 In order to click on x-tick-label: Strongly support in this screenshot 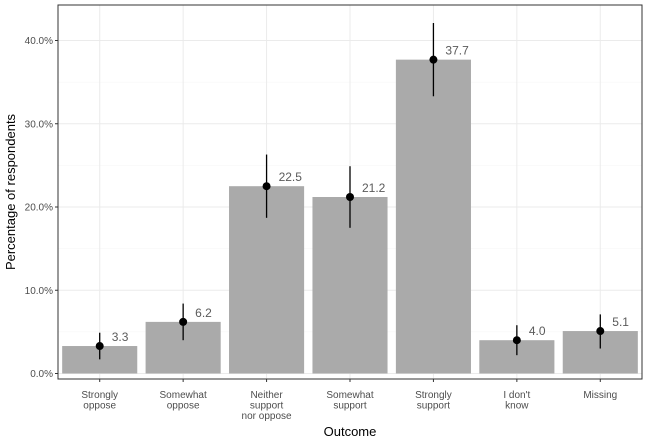, I will do `click(433, 401)`.